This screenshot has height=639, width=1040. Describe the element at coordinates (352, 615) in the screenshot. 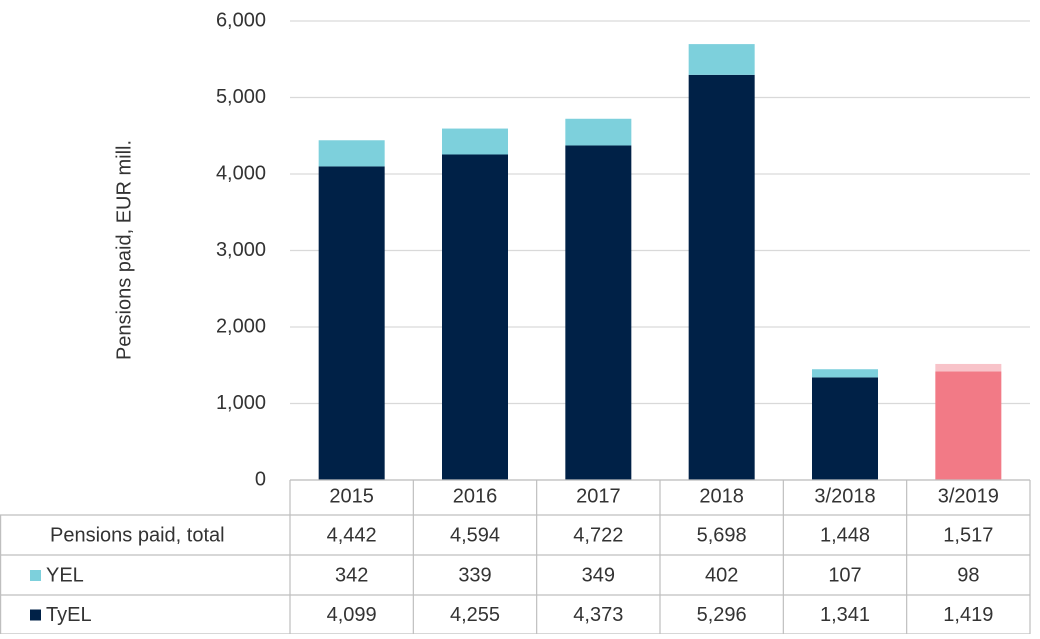

I see `table-cell: 4,099` at that location.